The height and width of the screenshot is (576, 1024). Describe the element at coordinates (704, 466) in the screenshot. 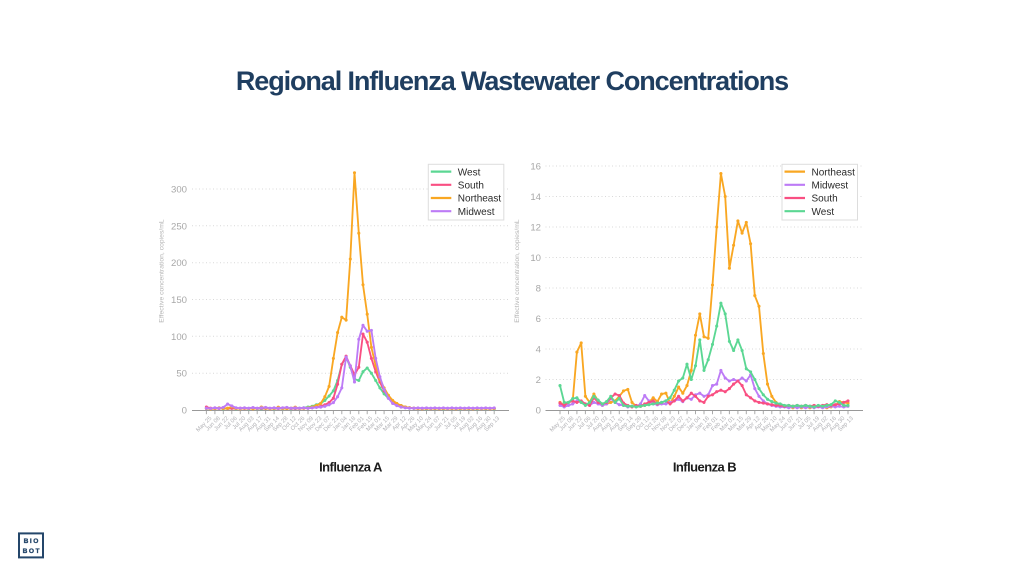

I see `svg-text: Influenza B` at that location.